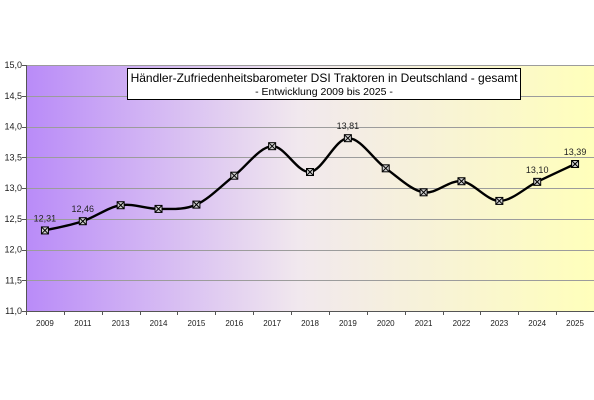 This screenshot has height=400, width=594. I want to click on y-tick-label: 14,0, so click(13, 127).